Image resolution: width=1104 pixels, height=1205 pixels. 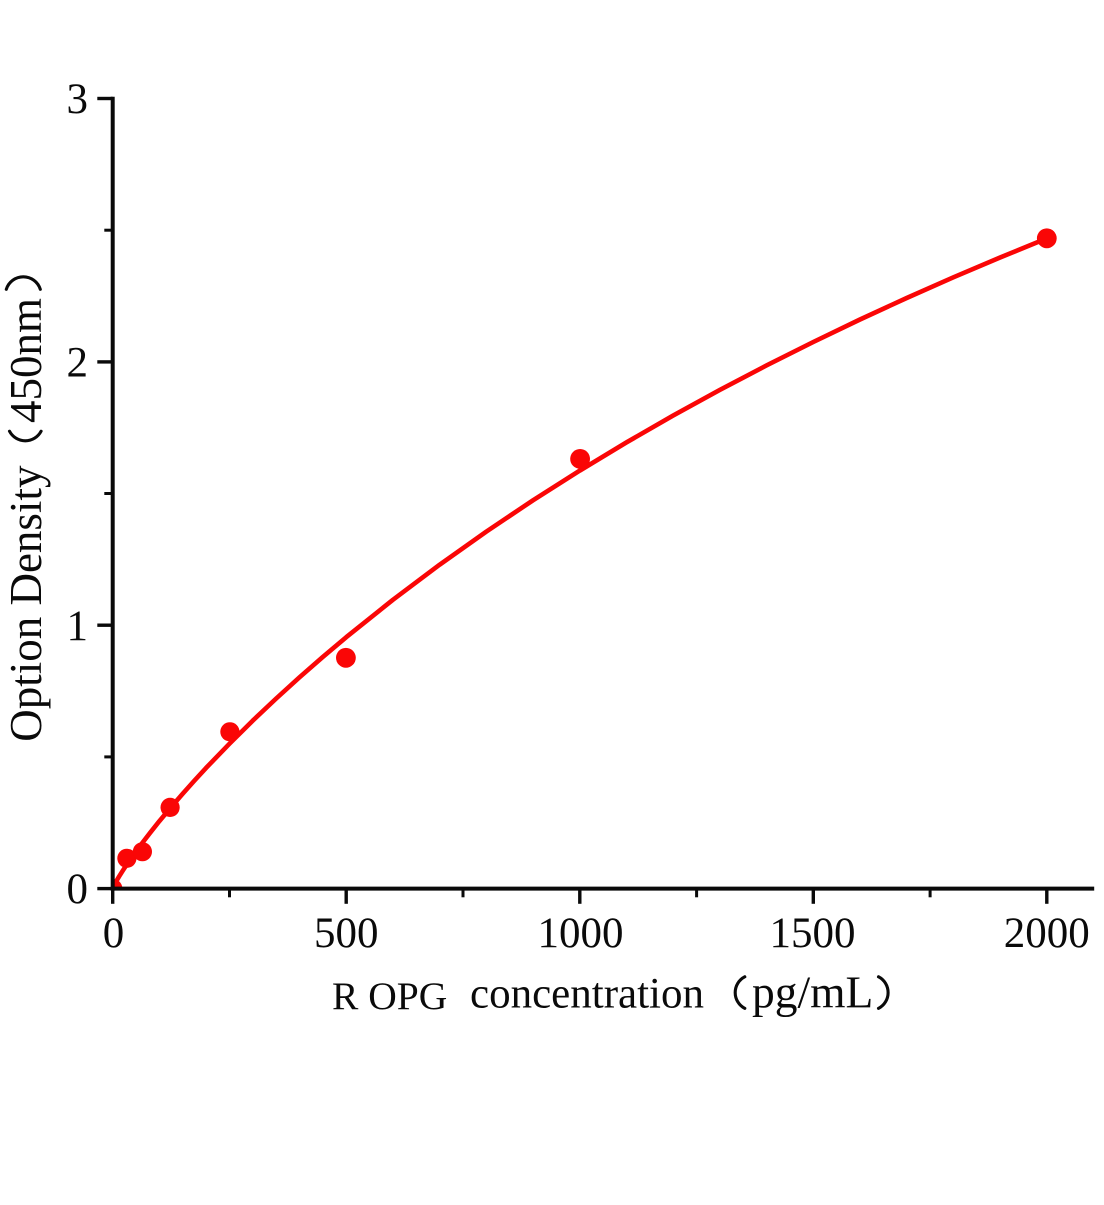 I want to click on svg-text: 1, so click(x=78, y=626).